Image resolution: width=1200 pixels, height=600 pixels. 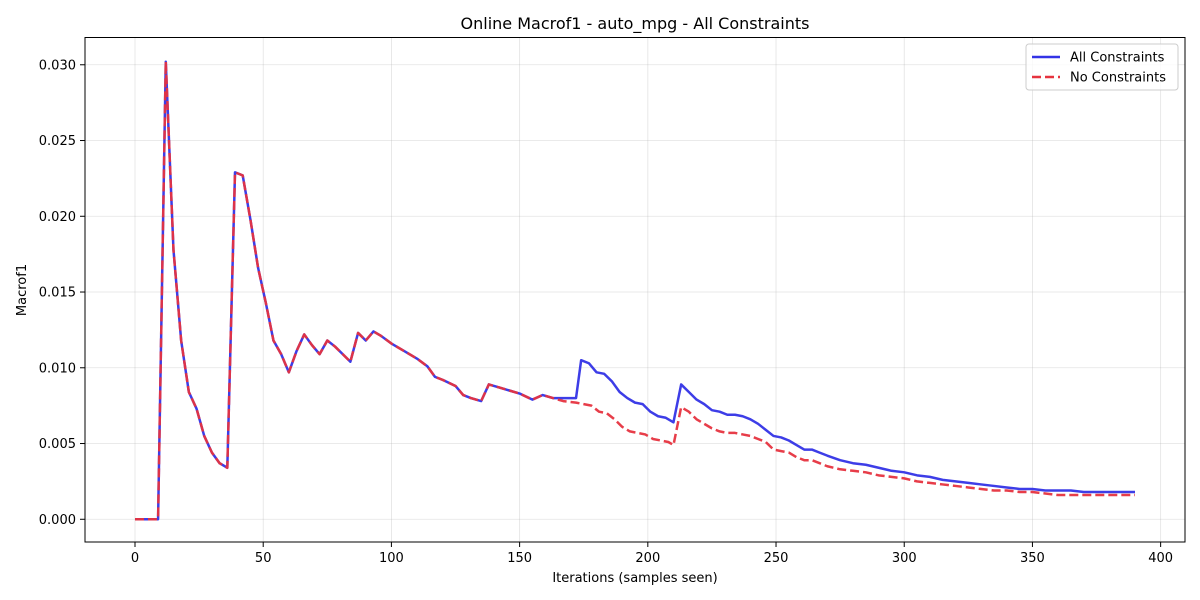 I want to click on y-tick-label: 0.030, so click(x=57, y=65).